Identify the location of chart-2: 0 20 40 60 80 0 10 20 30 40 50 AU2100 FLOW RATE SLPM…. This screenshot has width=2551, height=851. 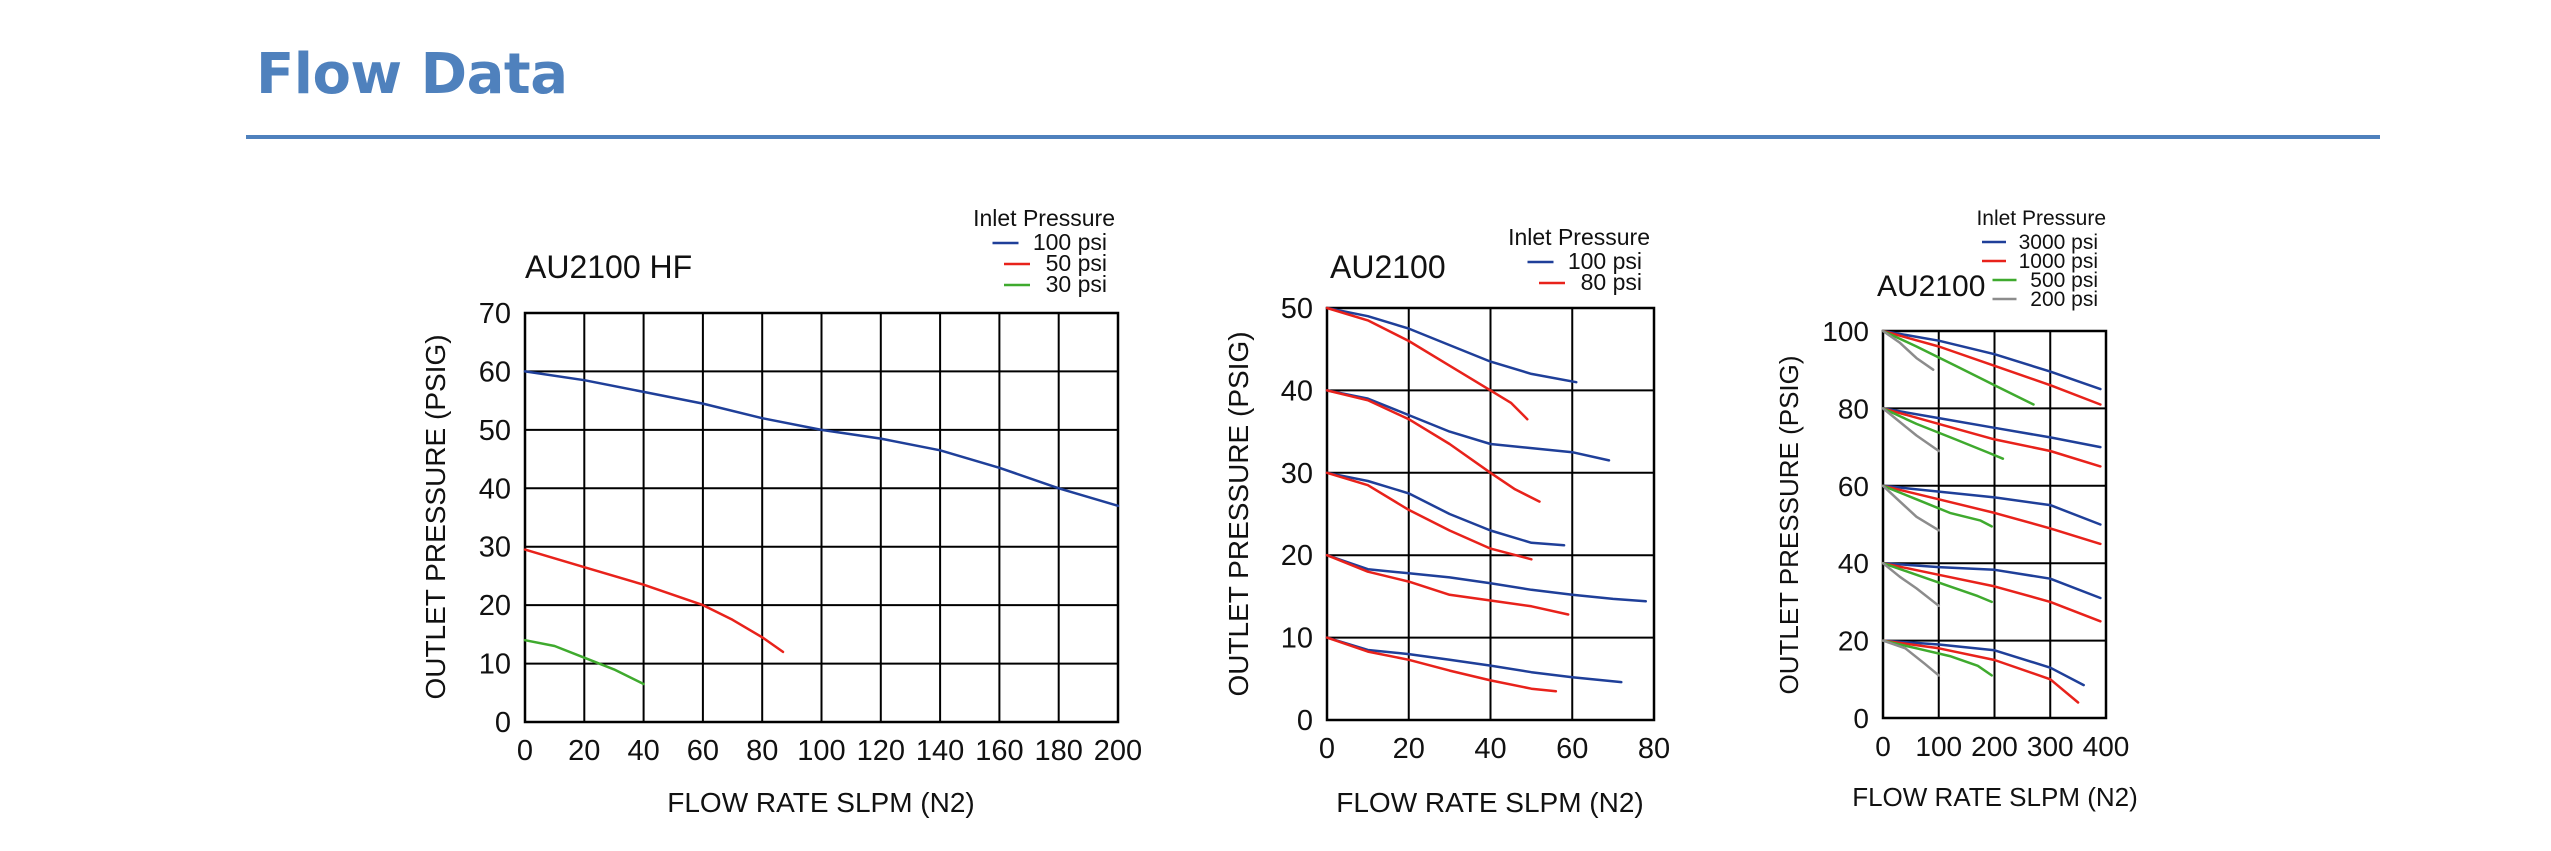
(1446, 521).